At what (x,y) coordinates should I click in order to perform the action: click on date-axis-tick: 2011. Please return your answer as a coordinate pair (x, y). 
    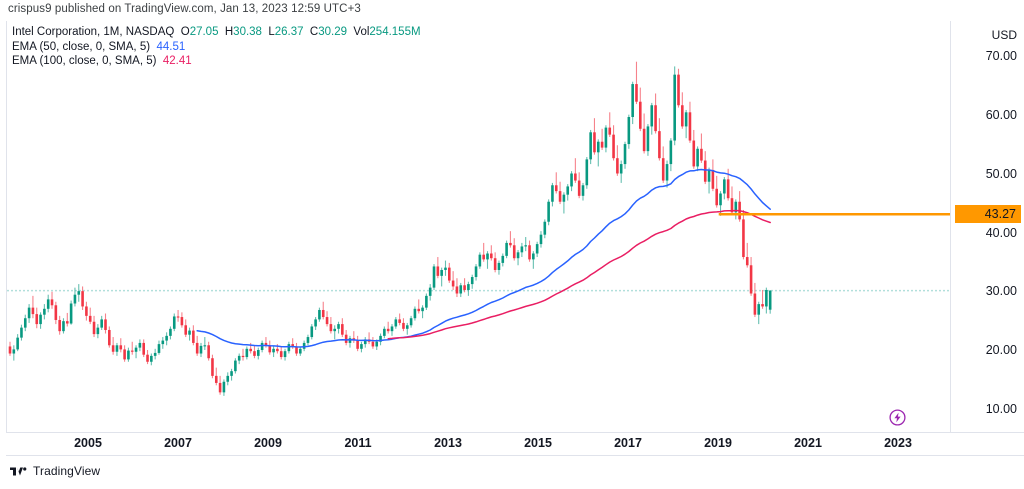
    Looking at the image, I should click on (358, 443).